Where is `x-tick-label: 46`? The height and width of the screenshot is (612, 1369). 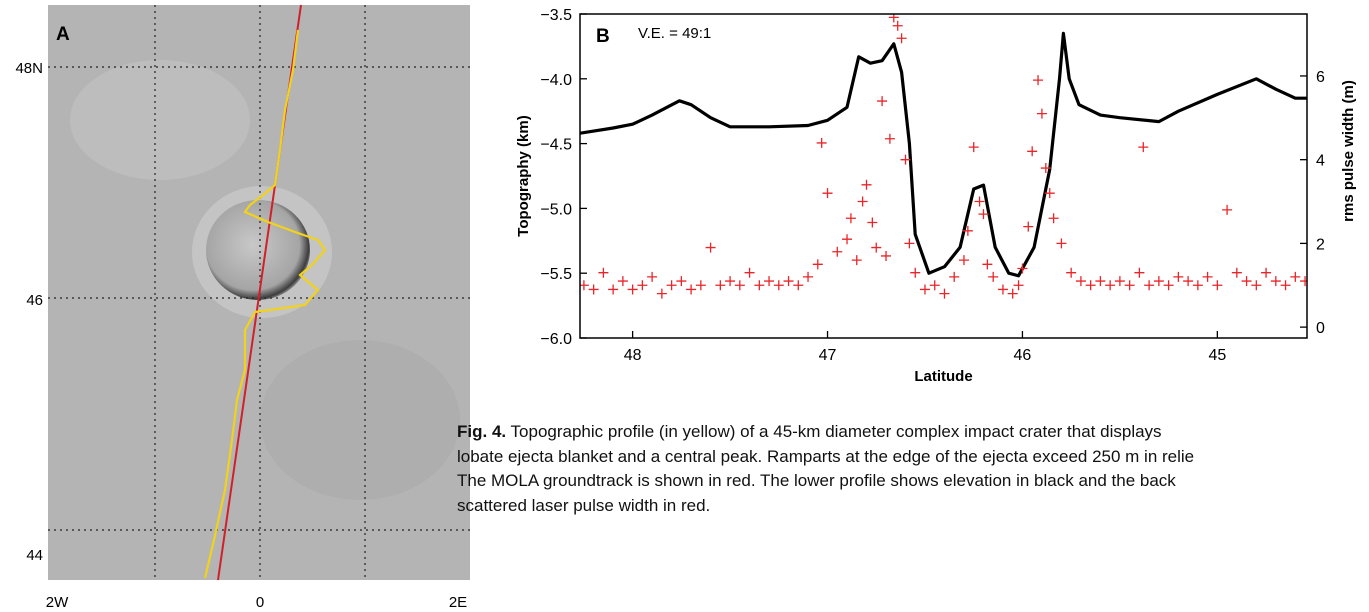
x-tick-label: 46 is located at coordinates (1023, 355).